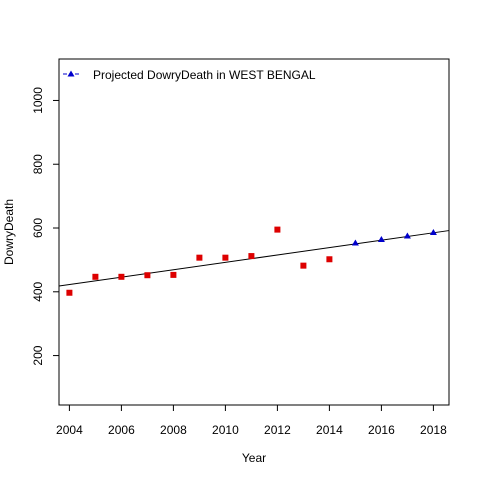  Describe the element at coordinates (225, 430) in the screenshot. I see `x-tick-label: 2010` at that location.